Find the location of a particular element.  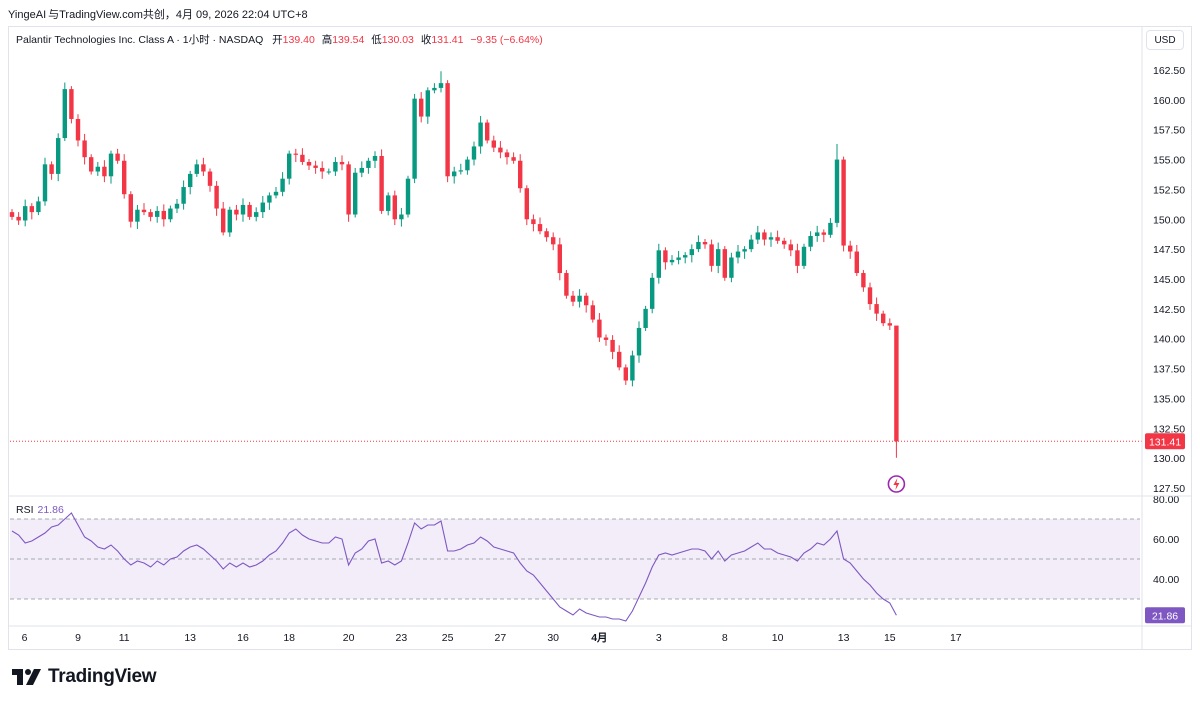

time-axis-tick: 11 is located at coordinates (124, 638).